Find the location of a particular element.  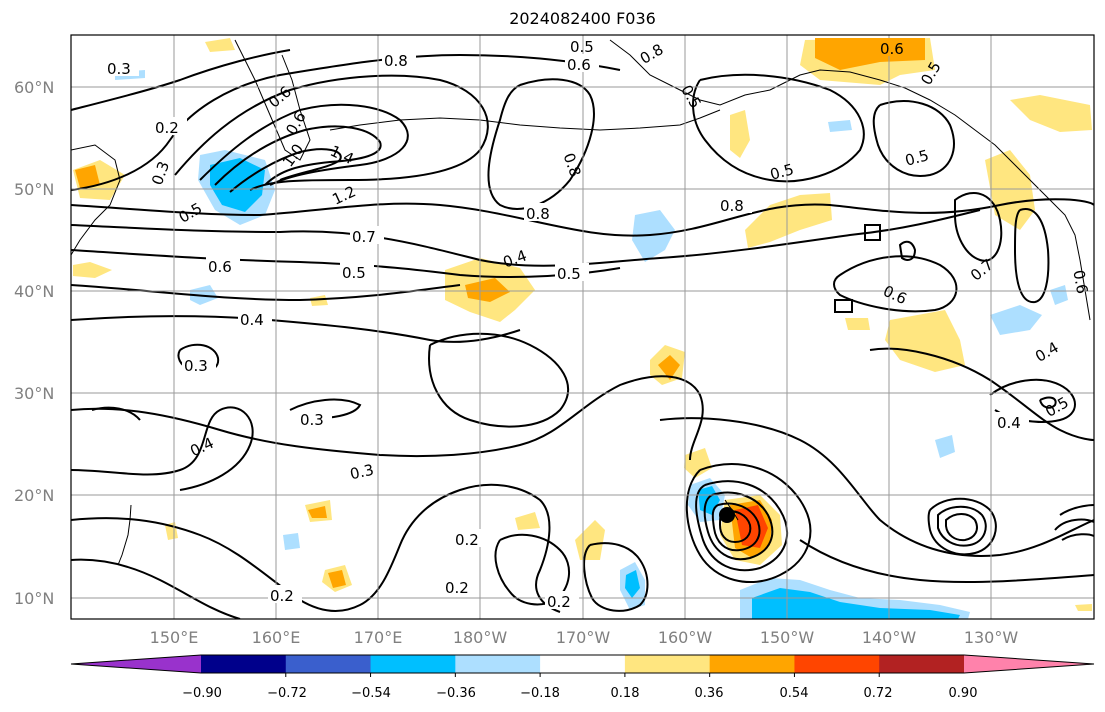

coastline-asia is located at coordinates (96, 200).